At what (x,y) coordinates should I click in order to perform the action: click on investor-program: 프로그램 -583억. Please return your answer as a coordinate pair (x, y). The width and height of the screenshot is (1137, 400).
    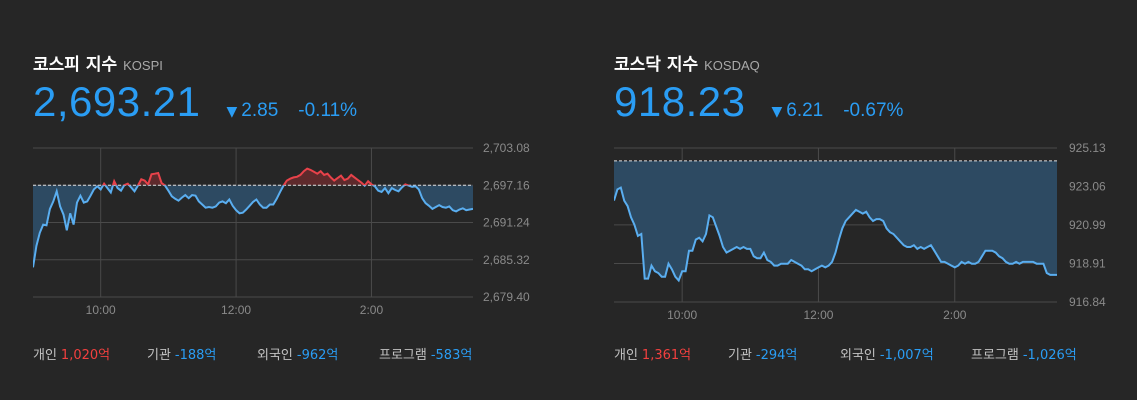
    Looking at the image, I should click on (425, 353).